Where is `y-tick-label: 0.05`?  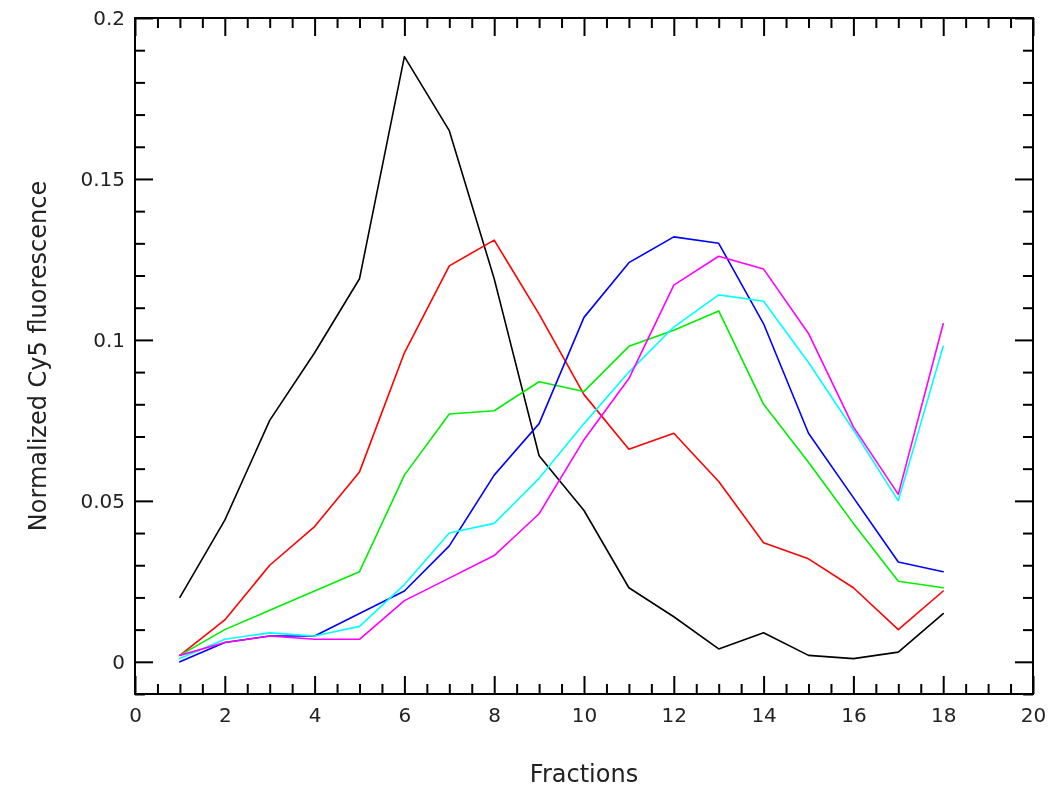
y-tick-label: 0.05 is located at coordinates (102, 500).